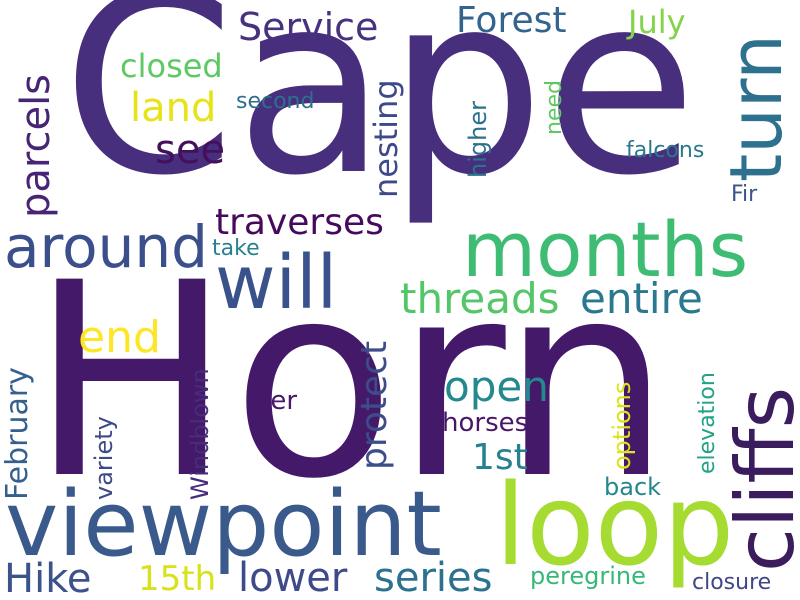  What do you see at coordinates (190, 150) in the screenshot?
I see `word-see: see` at bounding box center [190, 150].